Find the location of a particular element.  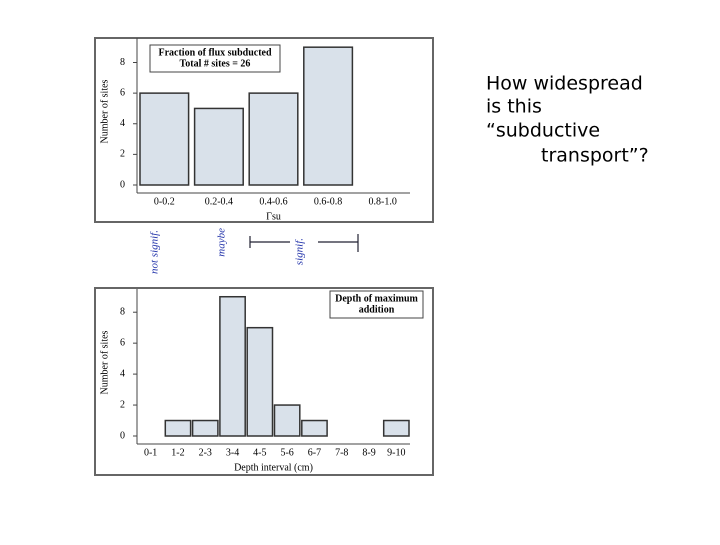

handwritten-note: signif. is located at coordinates (300, 251).